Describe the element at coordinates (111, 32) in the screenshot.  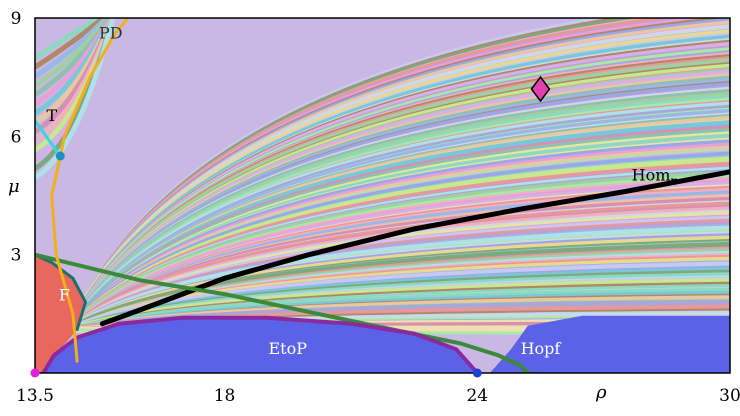
I see `label-pd: PD` at that location.